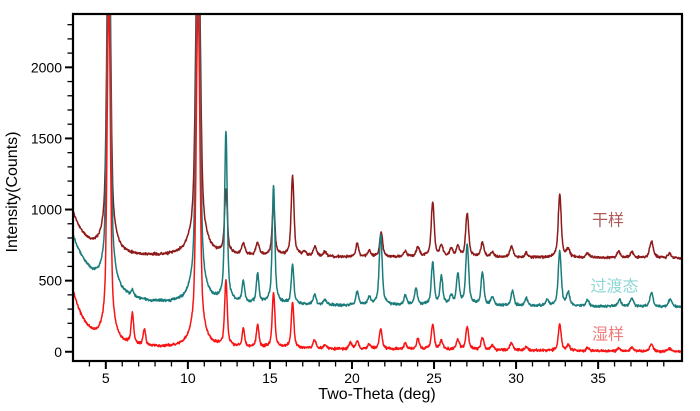 This screenshot has height=411, width=700. Describe the element at coordinates (598, 378) in the screenshot. I see `x-tick-label: 35` at that location.